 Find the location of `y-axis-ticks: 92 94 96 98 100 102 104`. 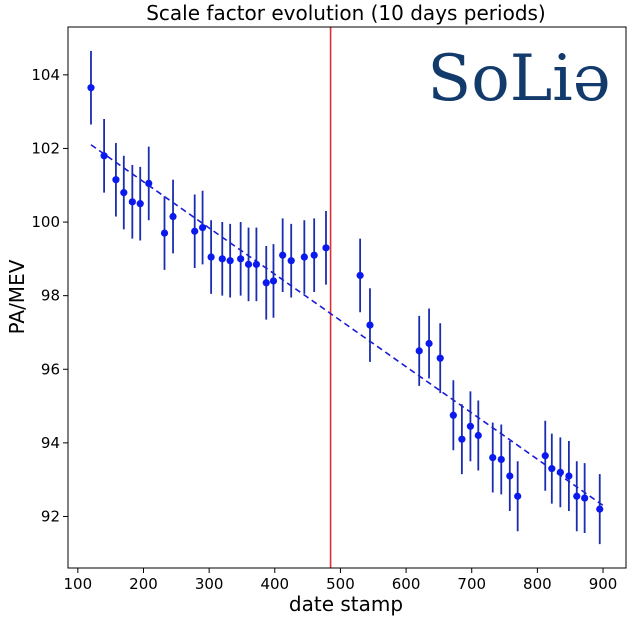

y-axis-ticks: 92 94 96 98 100 102 104 is located at coordinates (49, 295).